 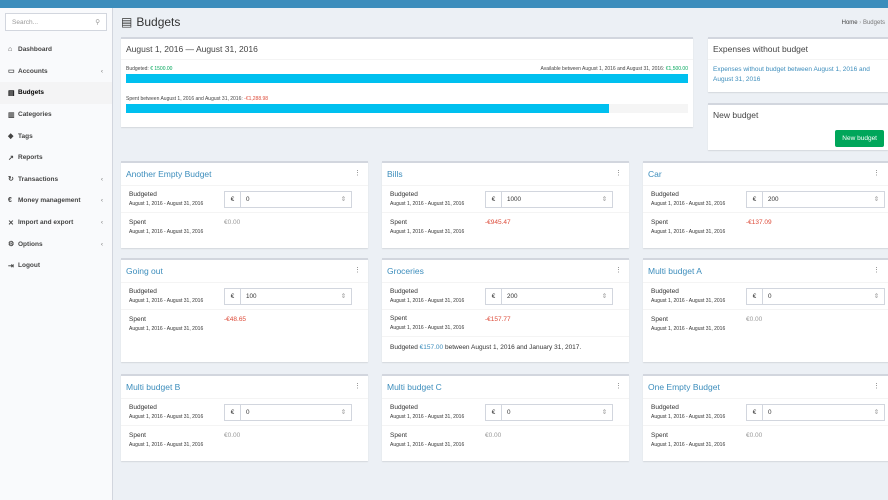 What do you see at coordinates (56, 244) in the screenshot?
I see `sidebar-item-options: ⚙ Options ‹` at bounding box center [56, 244].